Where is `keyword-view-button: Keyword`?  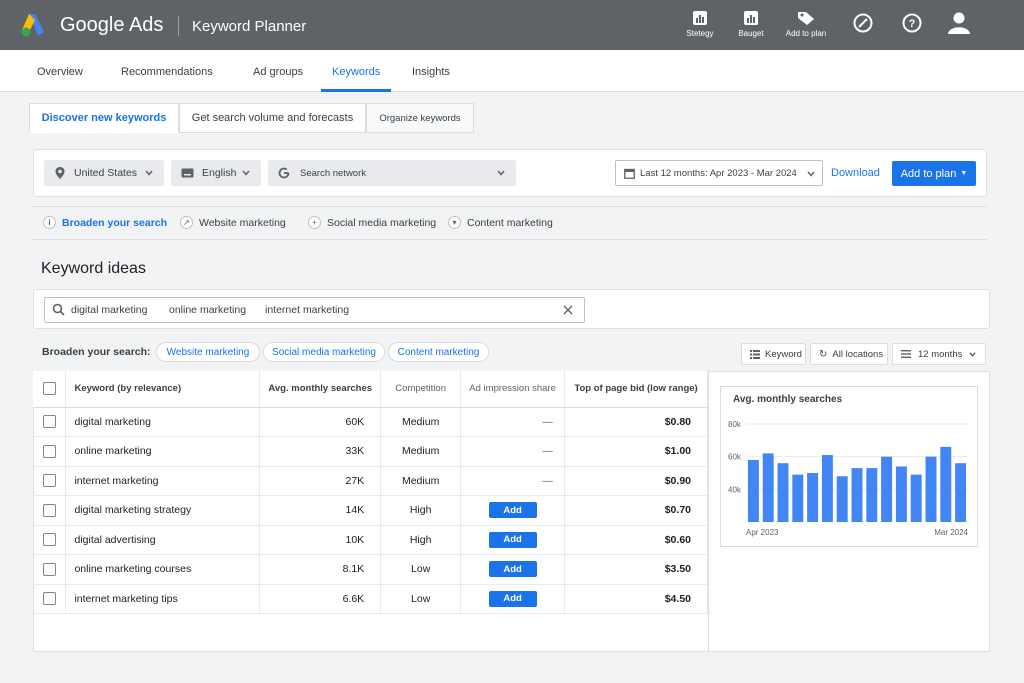
keyword-view-button: Keyword is located at coordinates (773, 354).